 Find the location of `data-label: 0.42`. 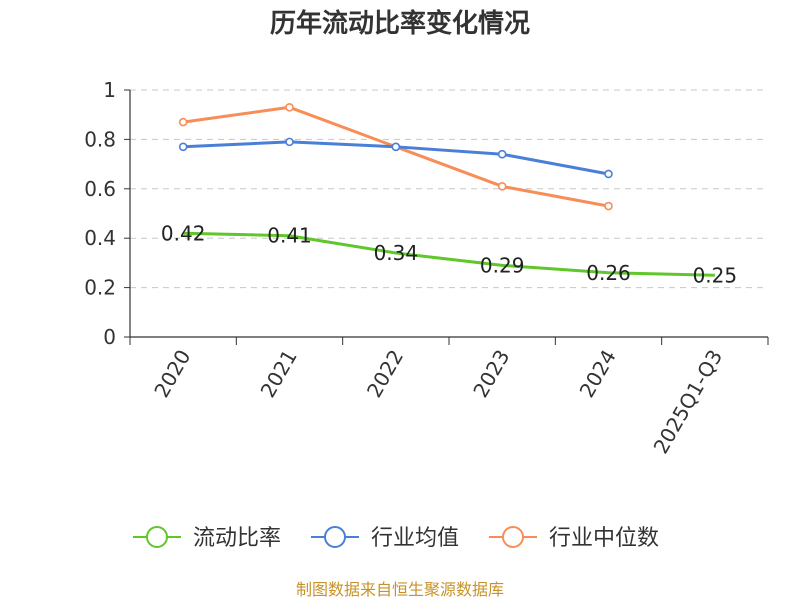

data-label: 0.42 is located at coordinates (183, 233).